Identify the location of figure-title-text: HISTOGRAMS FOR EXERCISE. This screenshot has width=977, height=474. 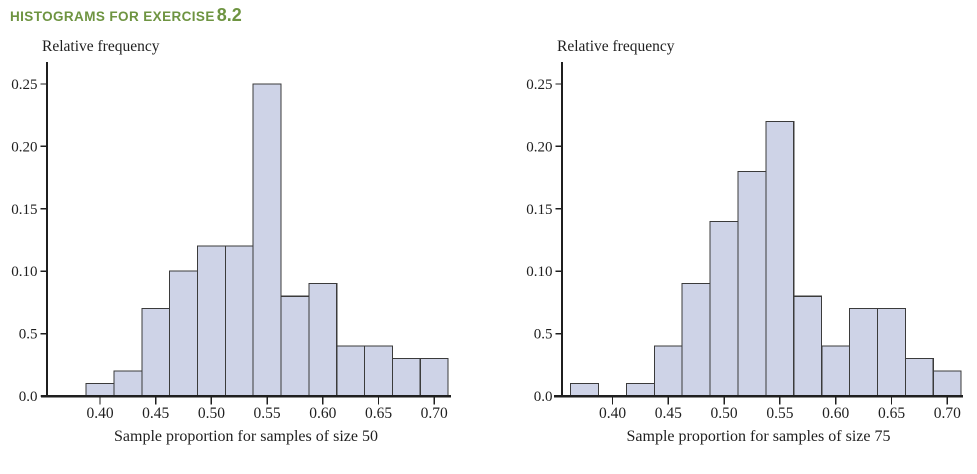
(112, 16).